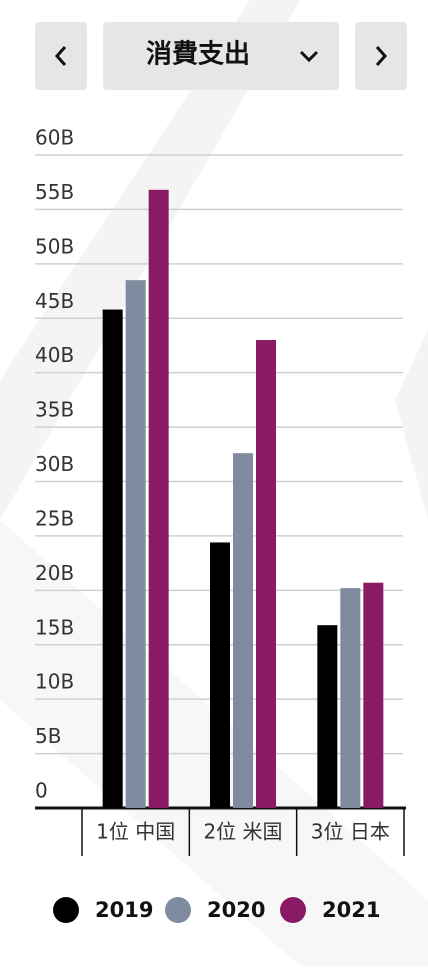  I want to click on x-tick-label: 2位 米国, so click(242, 832).